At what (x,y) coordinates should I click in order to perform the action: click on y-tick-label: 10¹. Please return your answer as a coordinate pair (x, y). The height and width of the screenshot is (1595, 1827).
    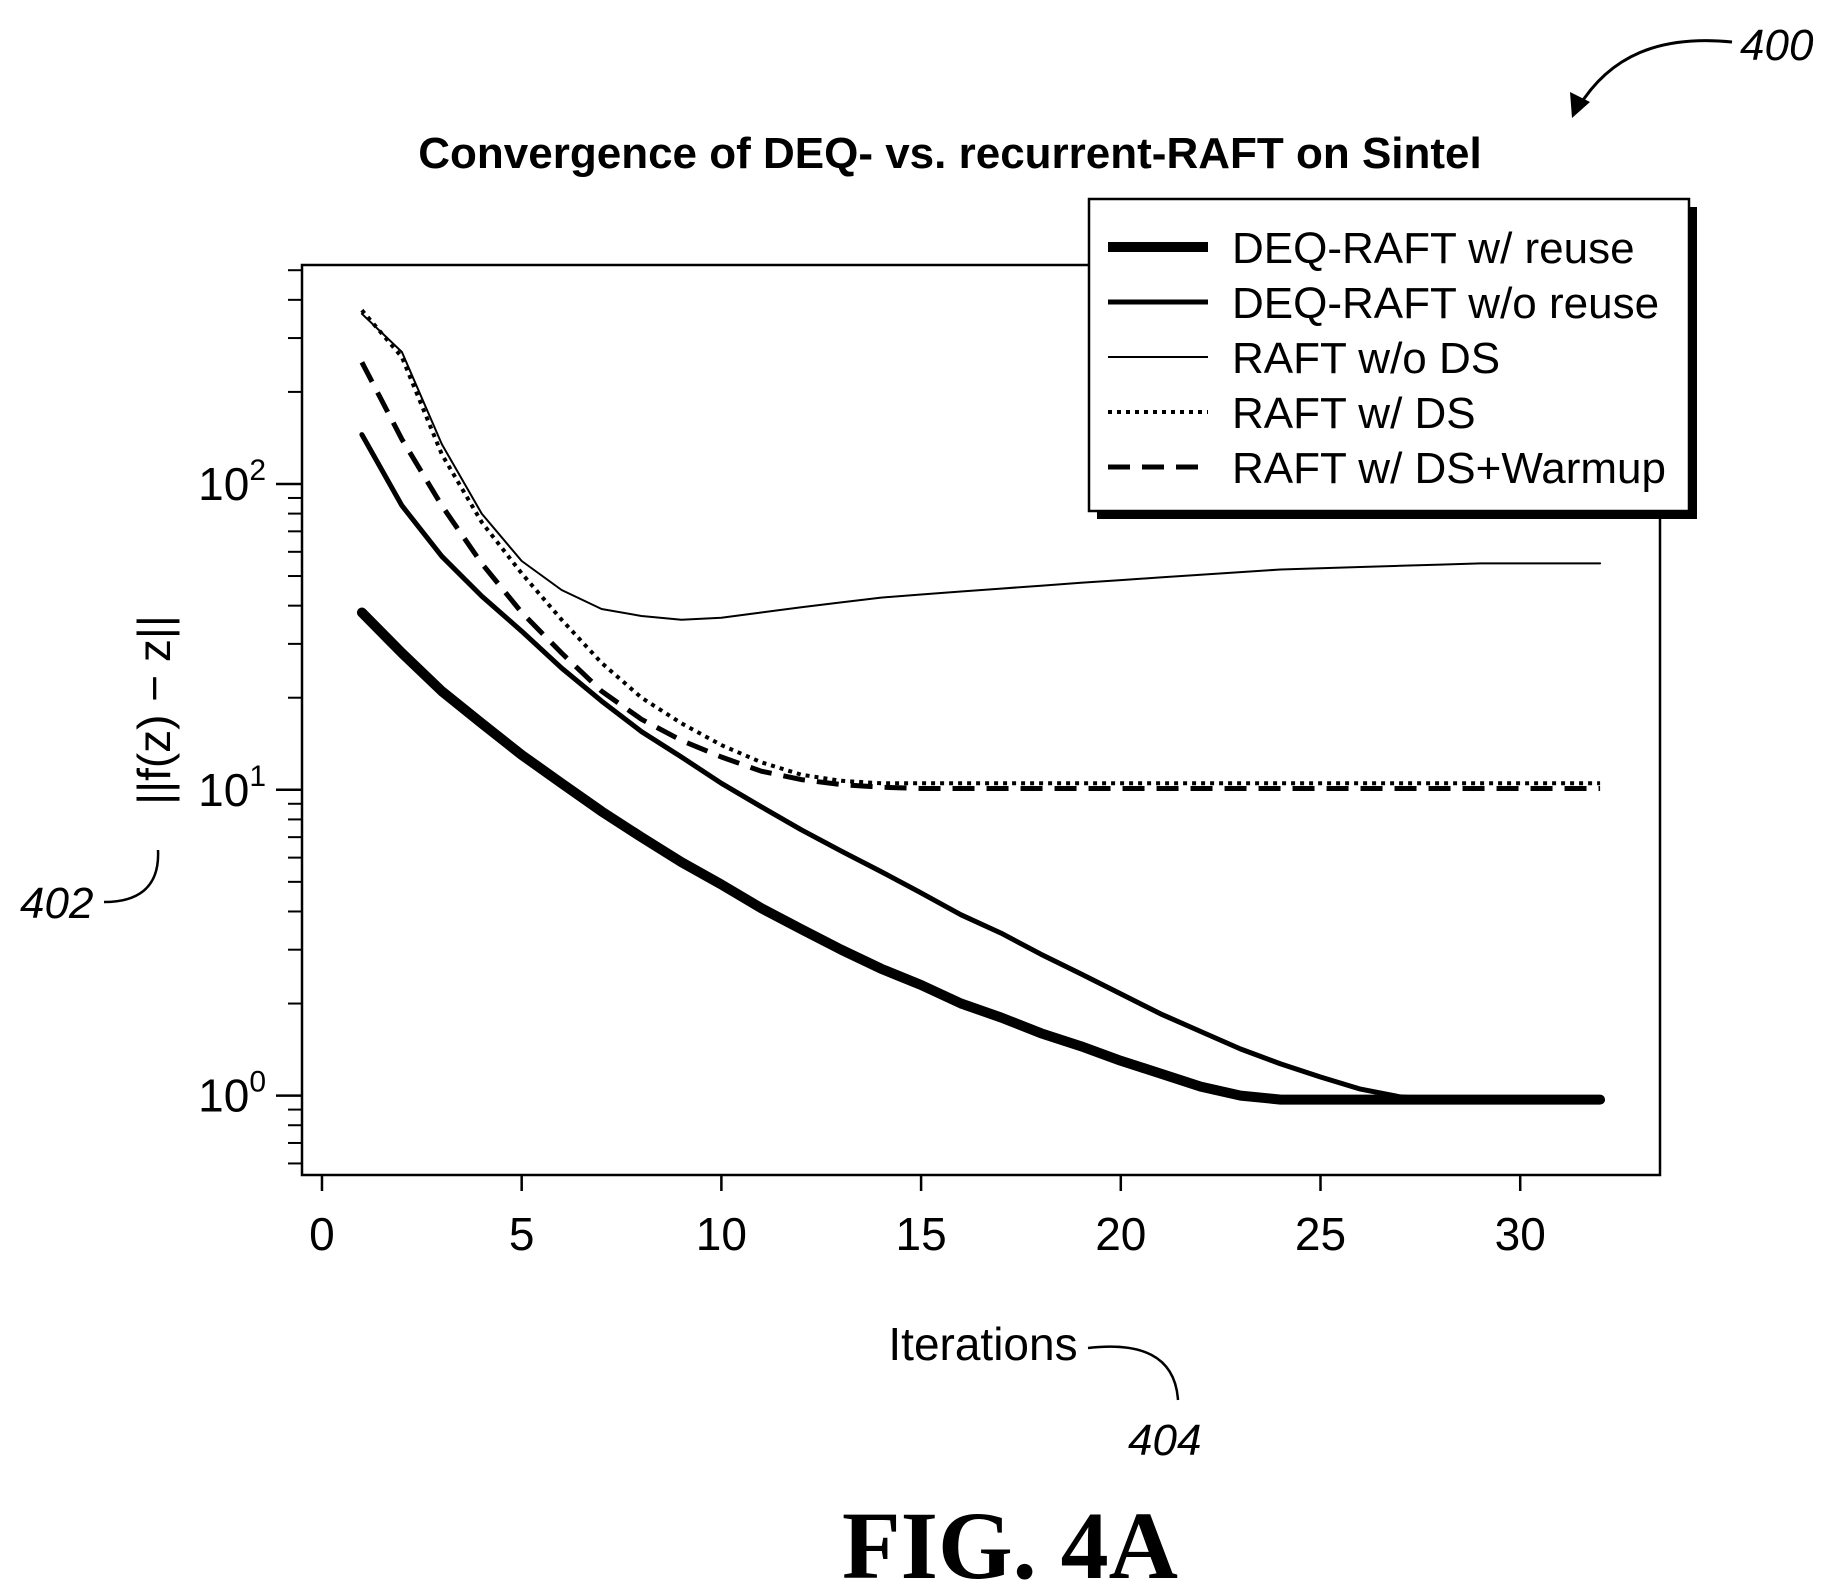
    Looking at the image, I should click on (232, 788).